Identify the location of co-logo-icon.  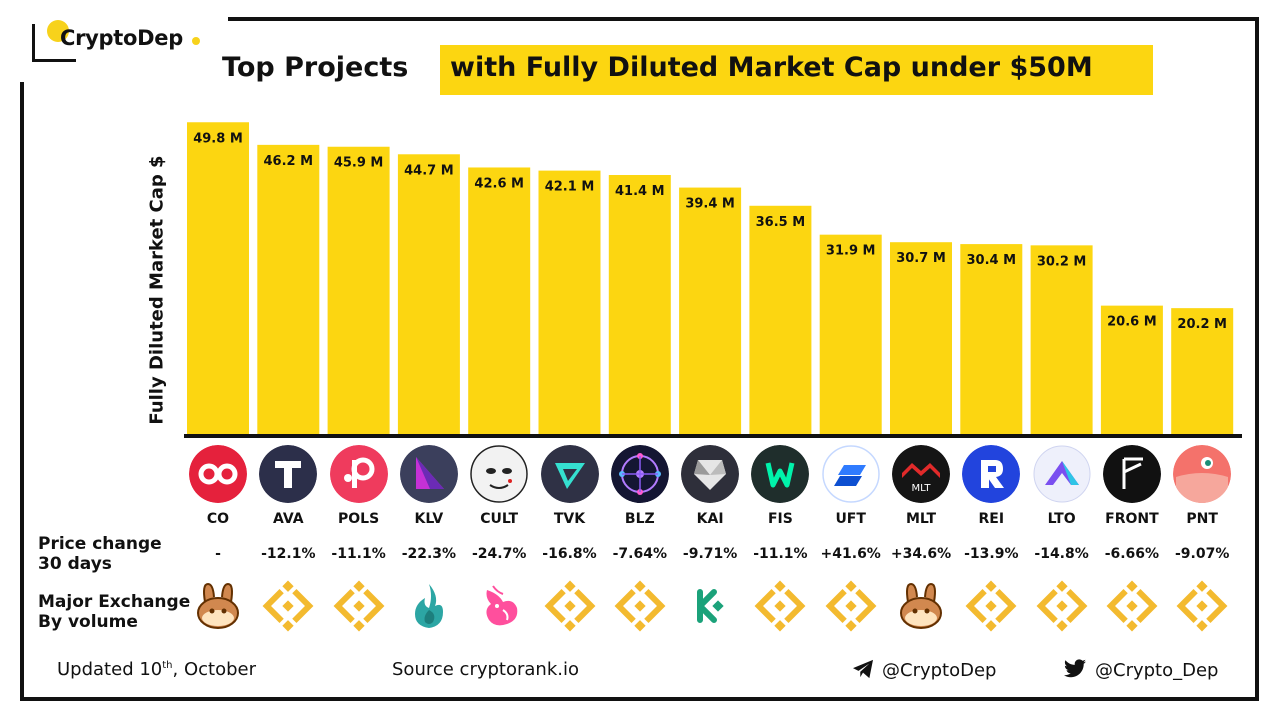
(218, 474).